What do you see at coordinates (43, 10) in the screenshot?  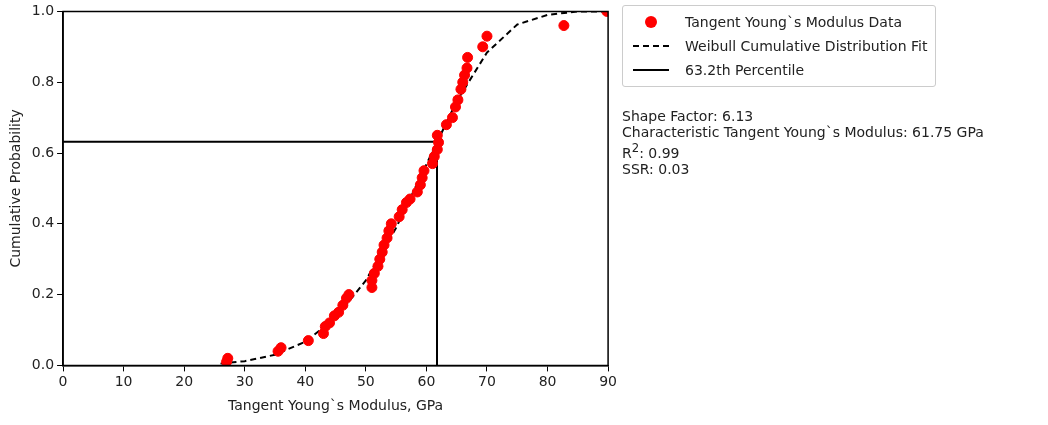 I see `y-tick-label: 1.0` at bounding box center [43, 10].